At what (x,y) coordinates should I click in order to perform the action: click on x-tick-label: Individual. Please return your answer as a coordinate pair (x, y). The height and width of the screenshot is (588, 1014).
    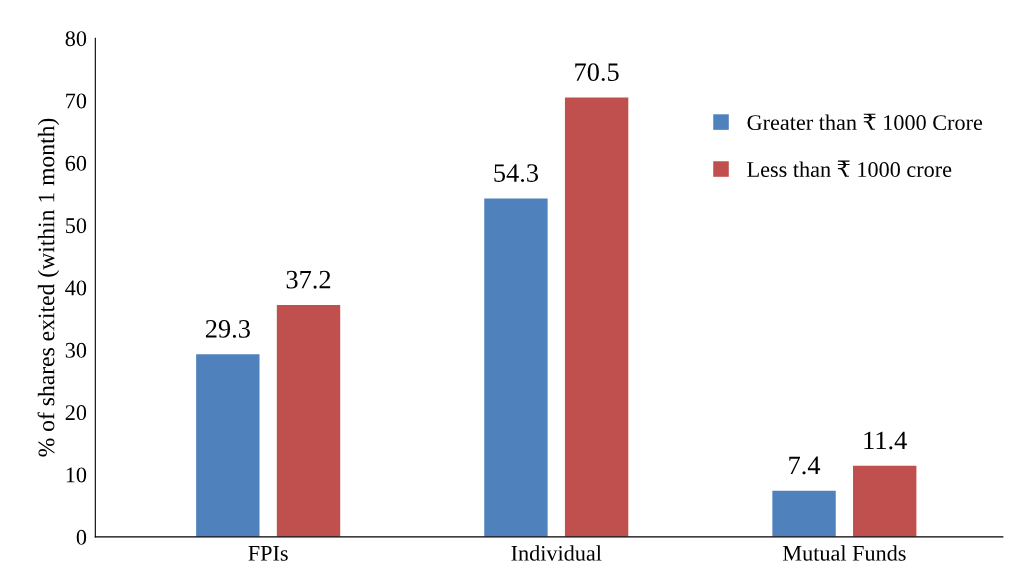
    Looking at the image, I should click on (556, 553).